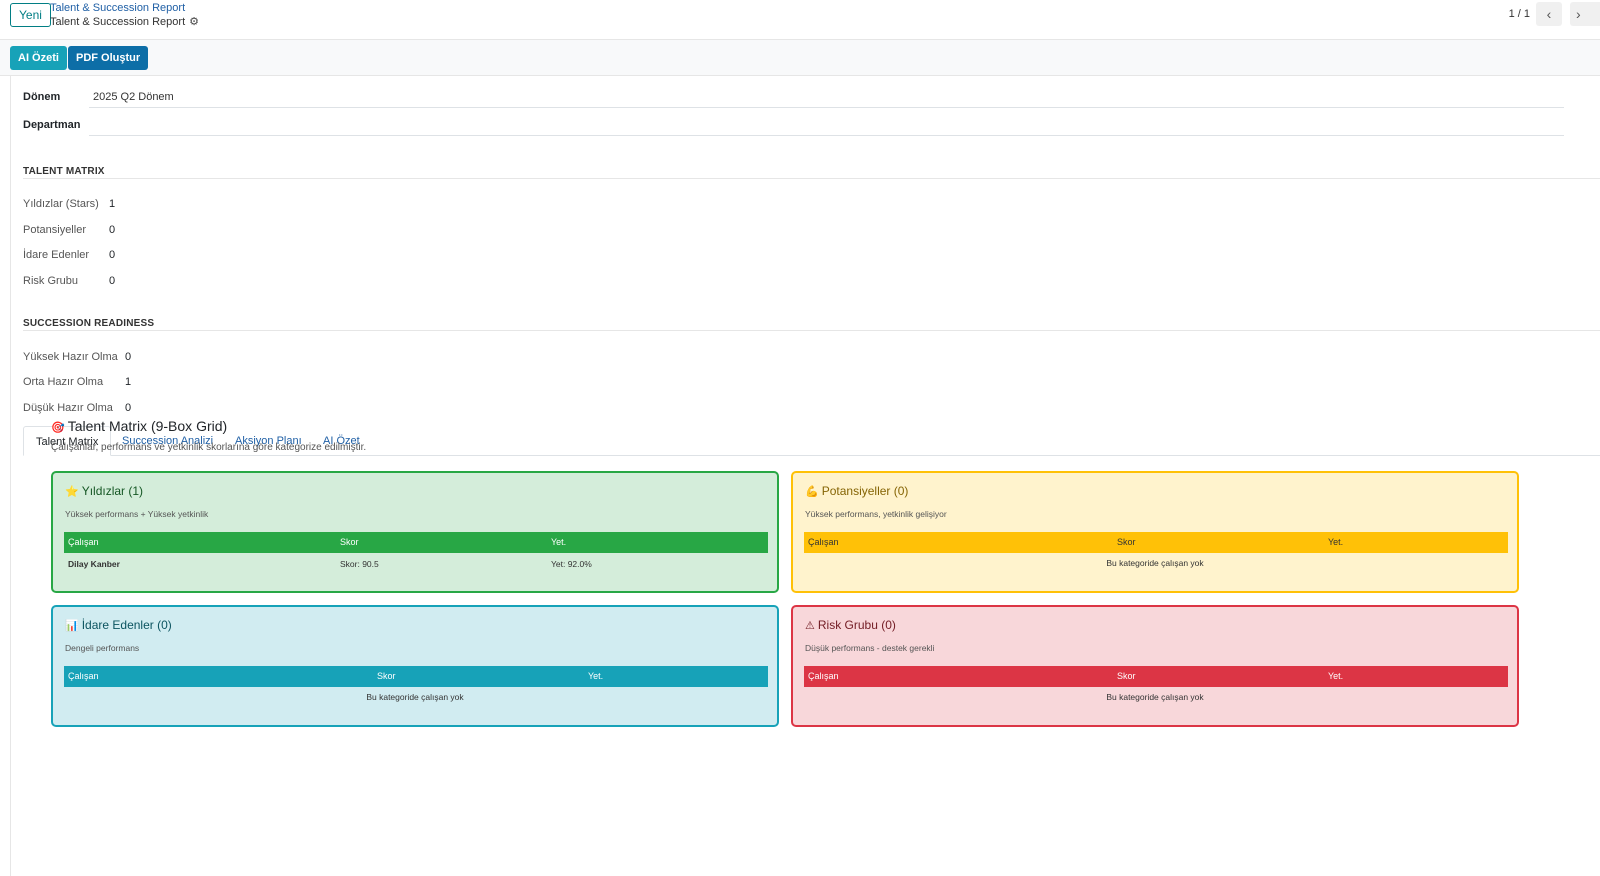  What do you see at coordinates (112, 281) in the screenshot?
I see `stat-value-risk: 0` at bounding box center [112, 281].